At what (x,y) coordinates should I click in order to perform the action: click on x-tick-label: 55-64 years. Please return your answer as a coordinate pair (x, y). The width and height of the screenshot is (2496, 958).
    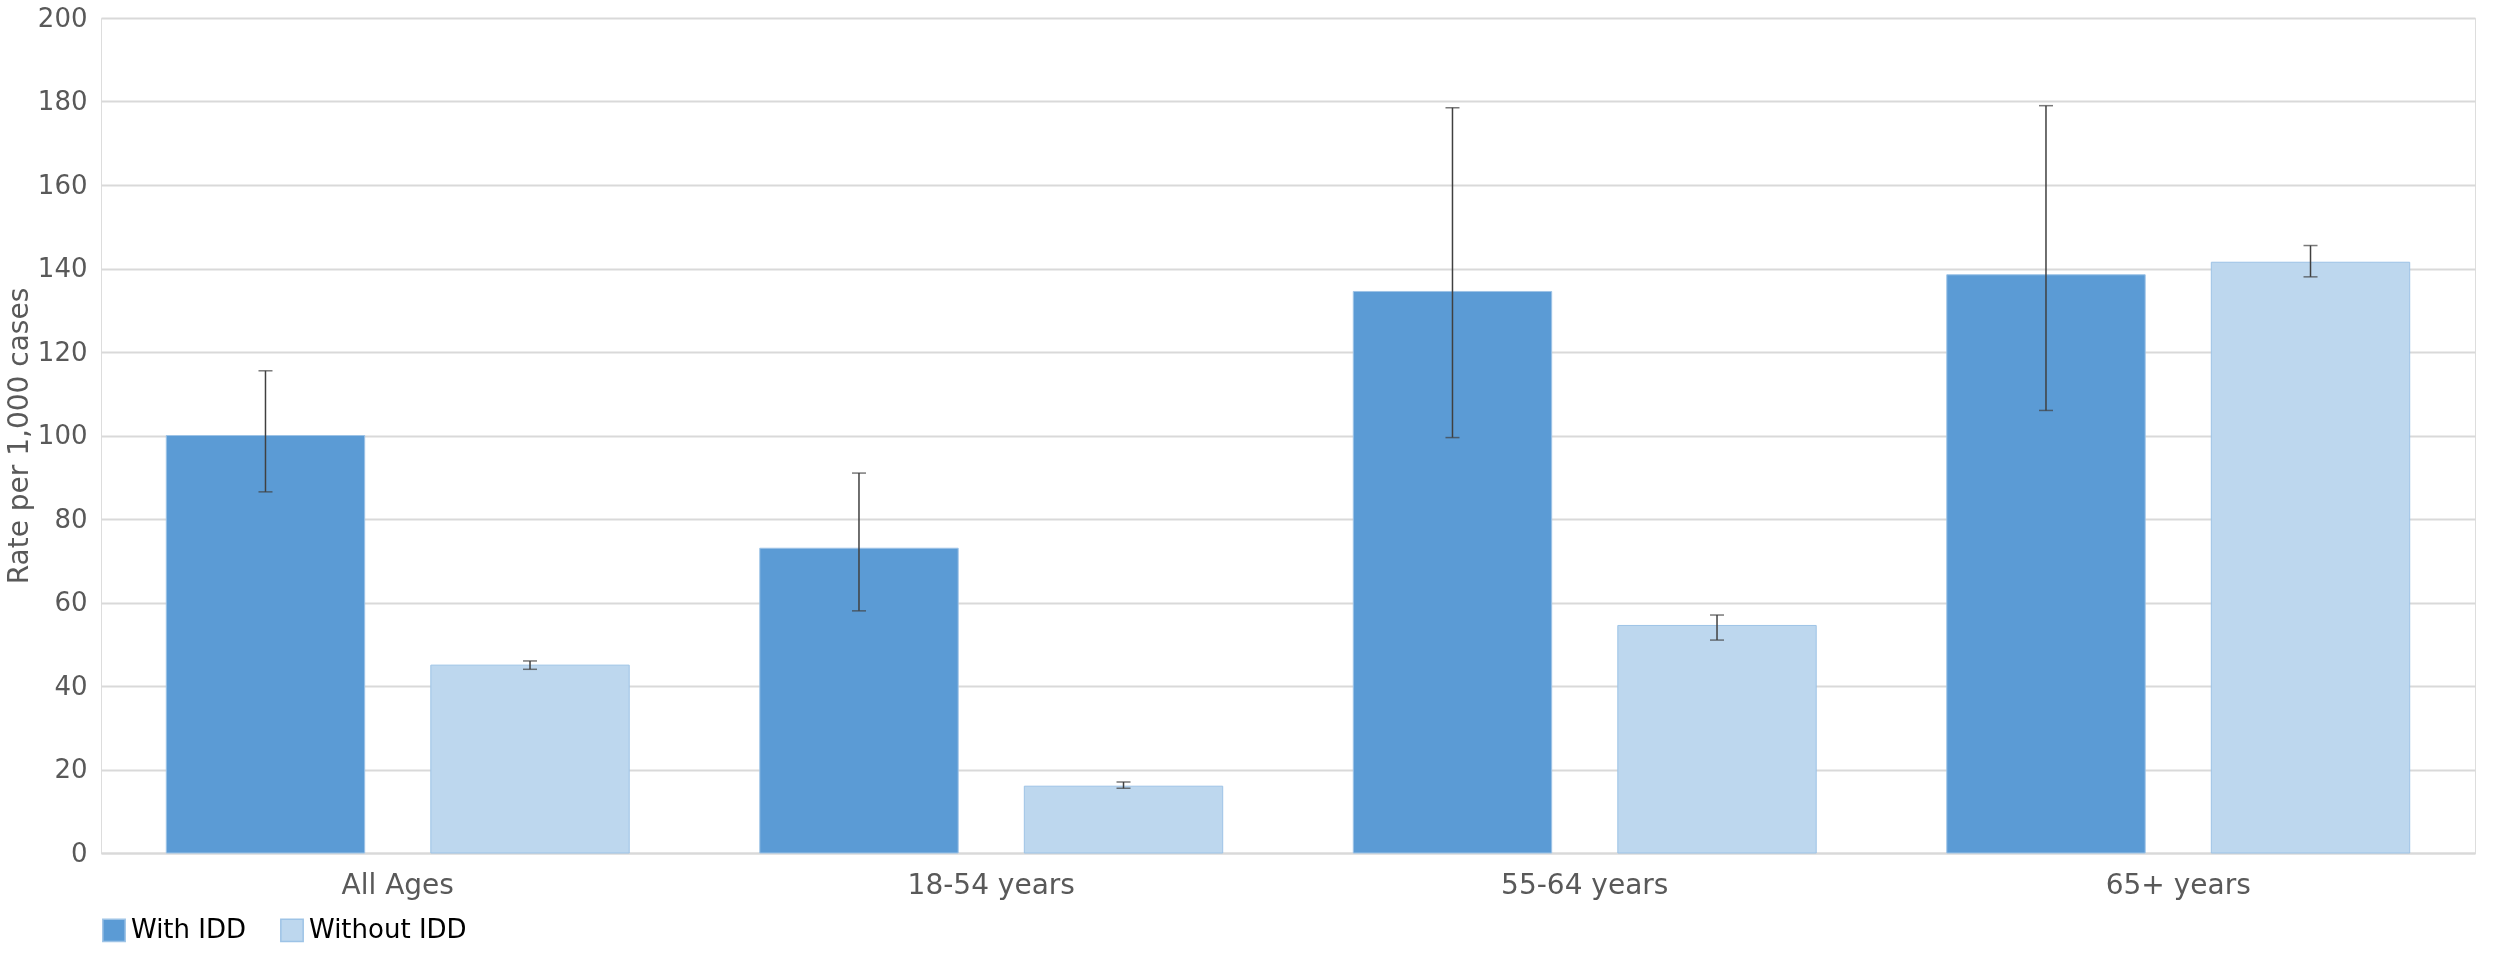
    Looking at the image, I should click on (1585, 884).